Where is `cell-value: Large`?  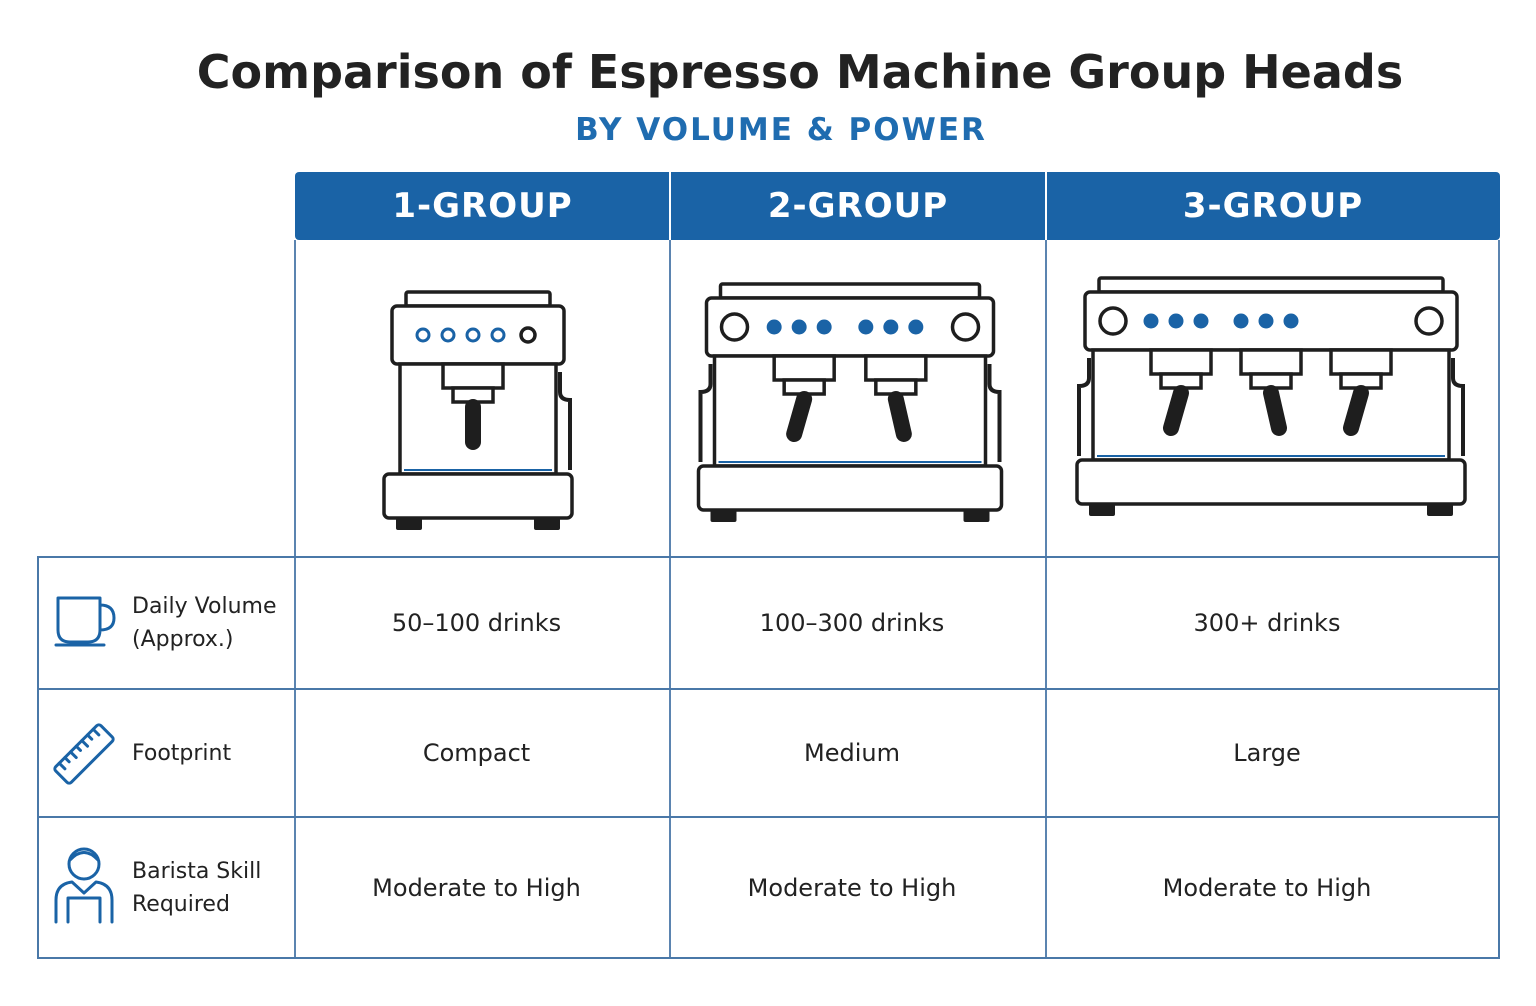 cell-value: Large is located at coordinates (1267, 753).